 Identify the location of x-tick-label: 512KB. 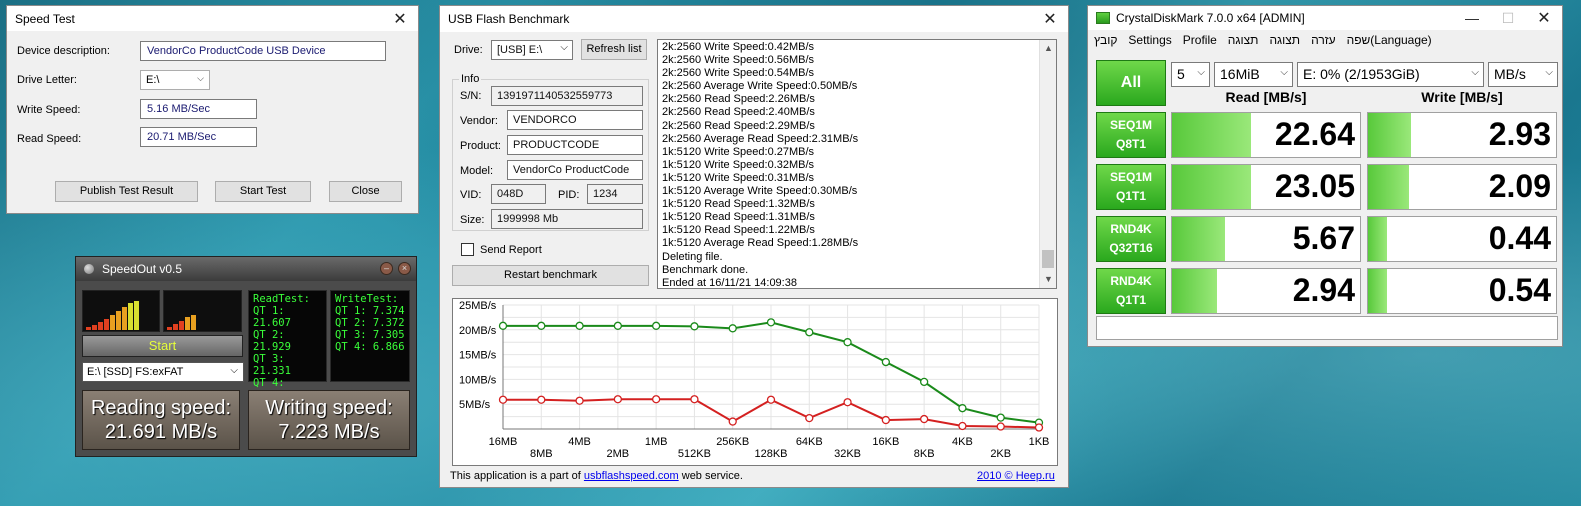
(694, 454).